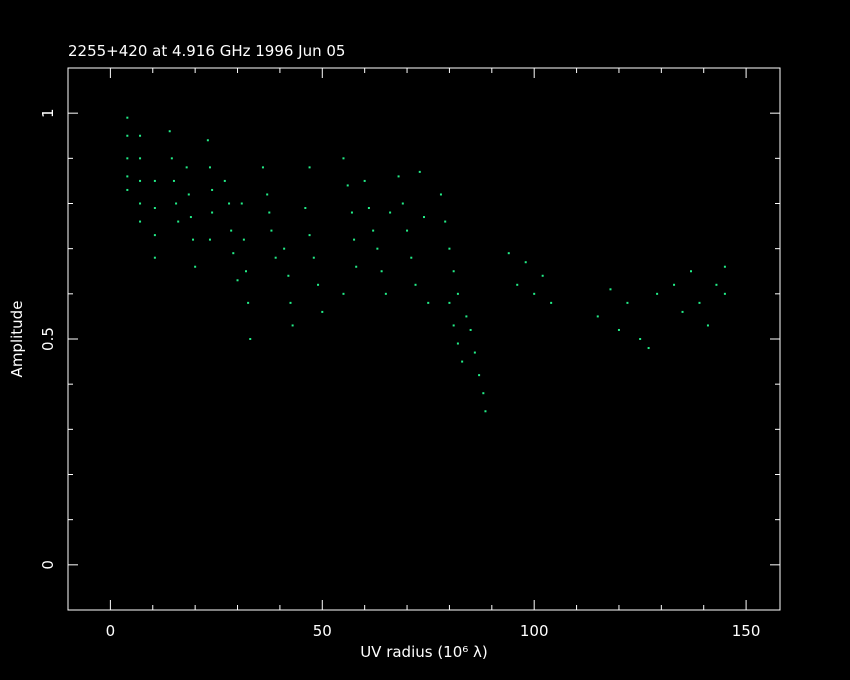  Describe the element at coordinates (424, 652) in the screenshot. I see `x-axis-label: UV radius (10⁶ λ)` at that location.